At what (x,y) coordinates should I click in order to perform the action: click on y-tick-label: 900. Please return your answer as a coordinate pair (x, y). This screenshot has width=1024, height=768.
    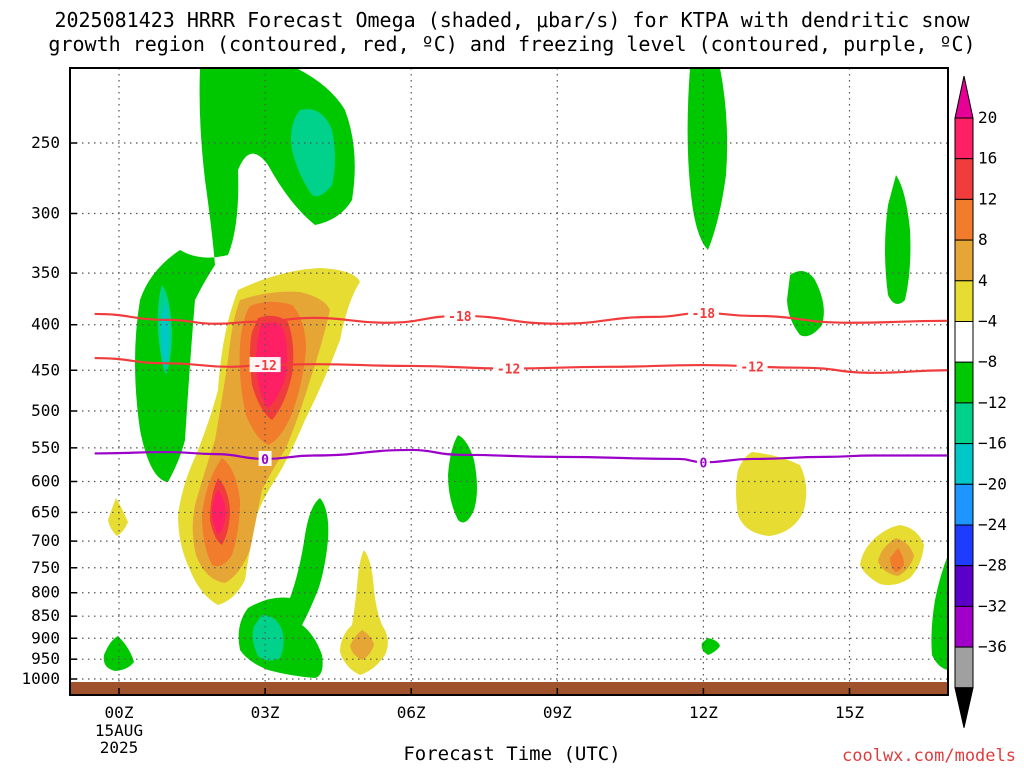
    Looking at the image, I should click on (45, 637).